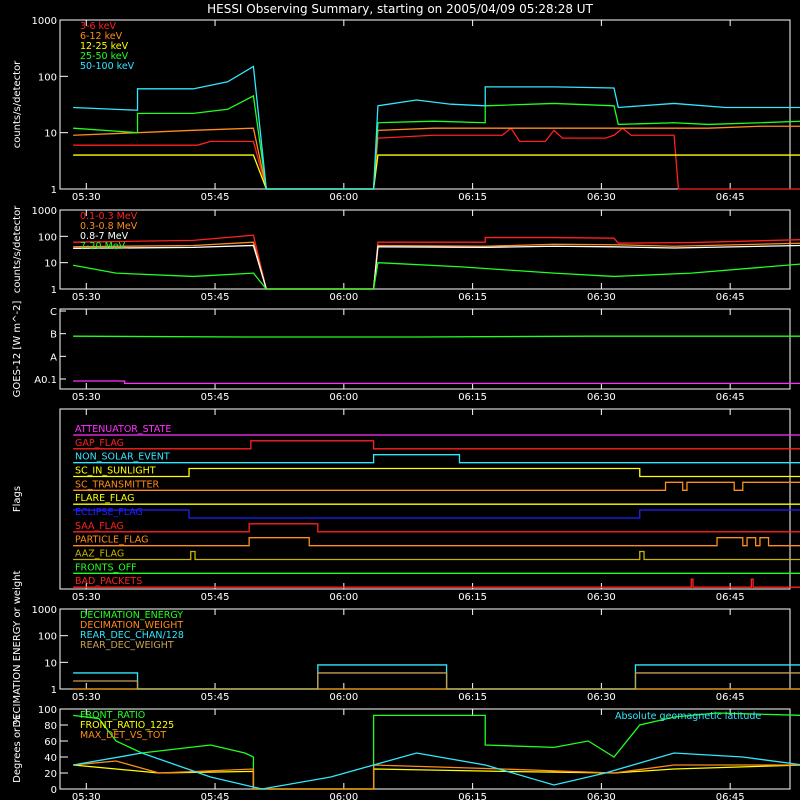  I want to click on flag-label: NON_SOLAR_EVENT, so click(122, 457).